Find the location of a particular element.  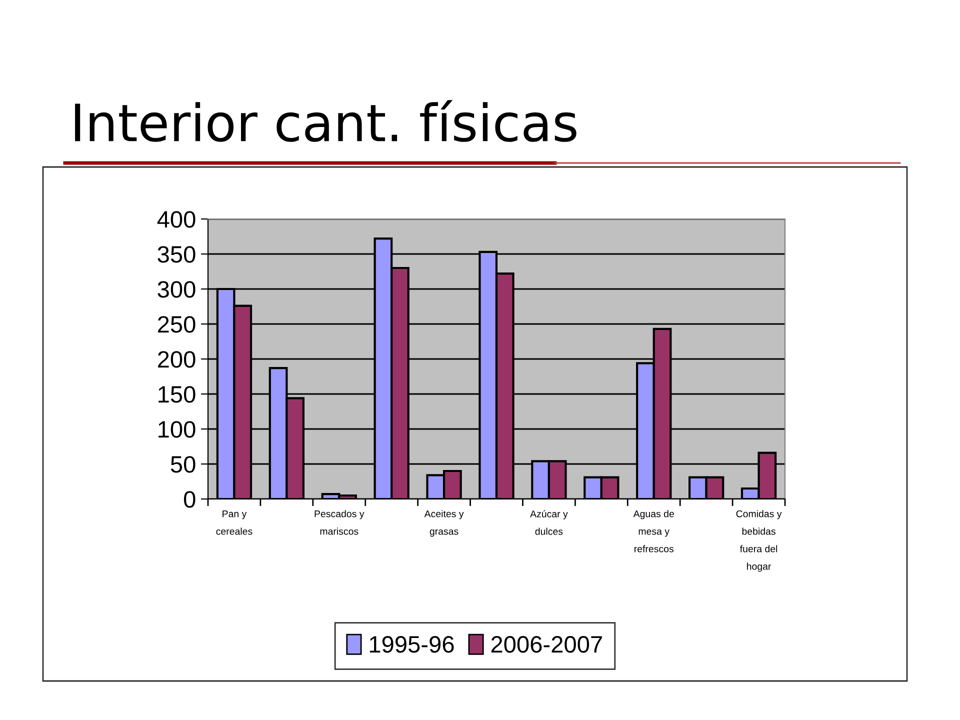

y-tick-label: 250 is located at coordinates (177, 324).